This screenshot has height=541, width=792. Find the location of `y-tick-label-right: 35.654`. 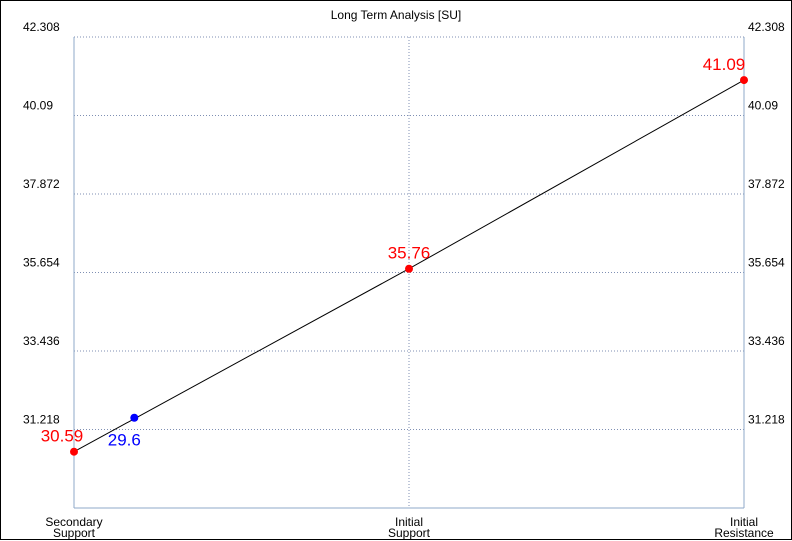

y-tick-label-right: 35.654 is located at coordinates (766, 263).